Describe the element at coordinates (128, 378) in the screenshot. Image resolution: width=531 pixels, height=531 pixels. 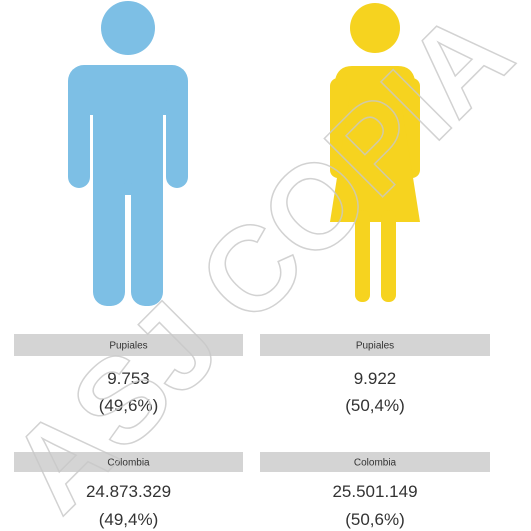
I see `count: 9.753` at that location.